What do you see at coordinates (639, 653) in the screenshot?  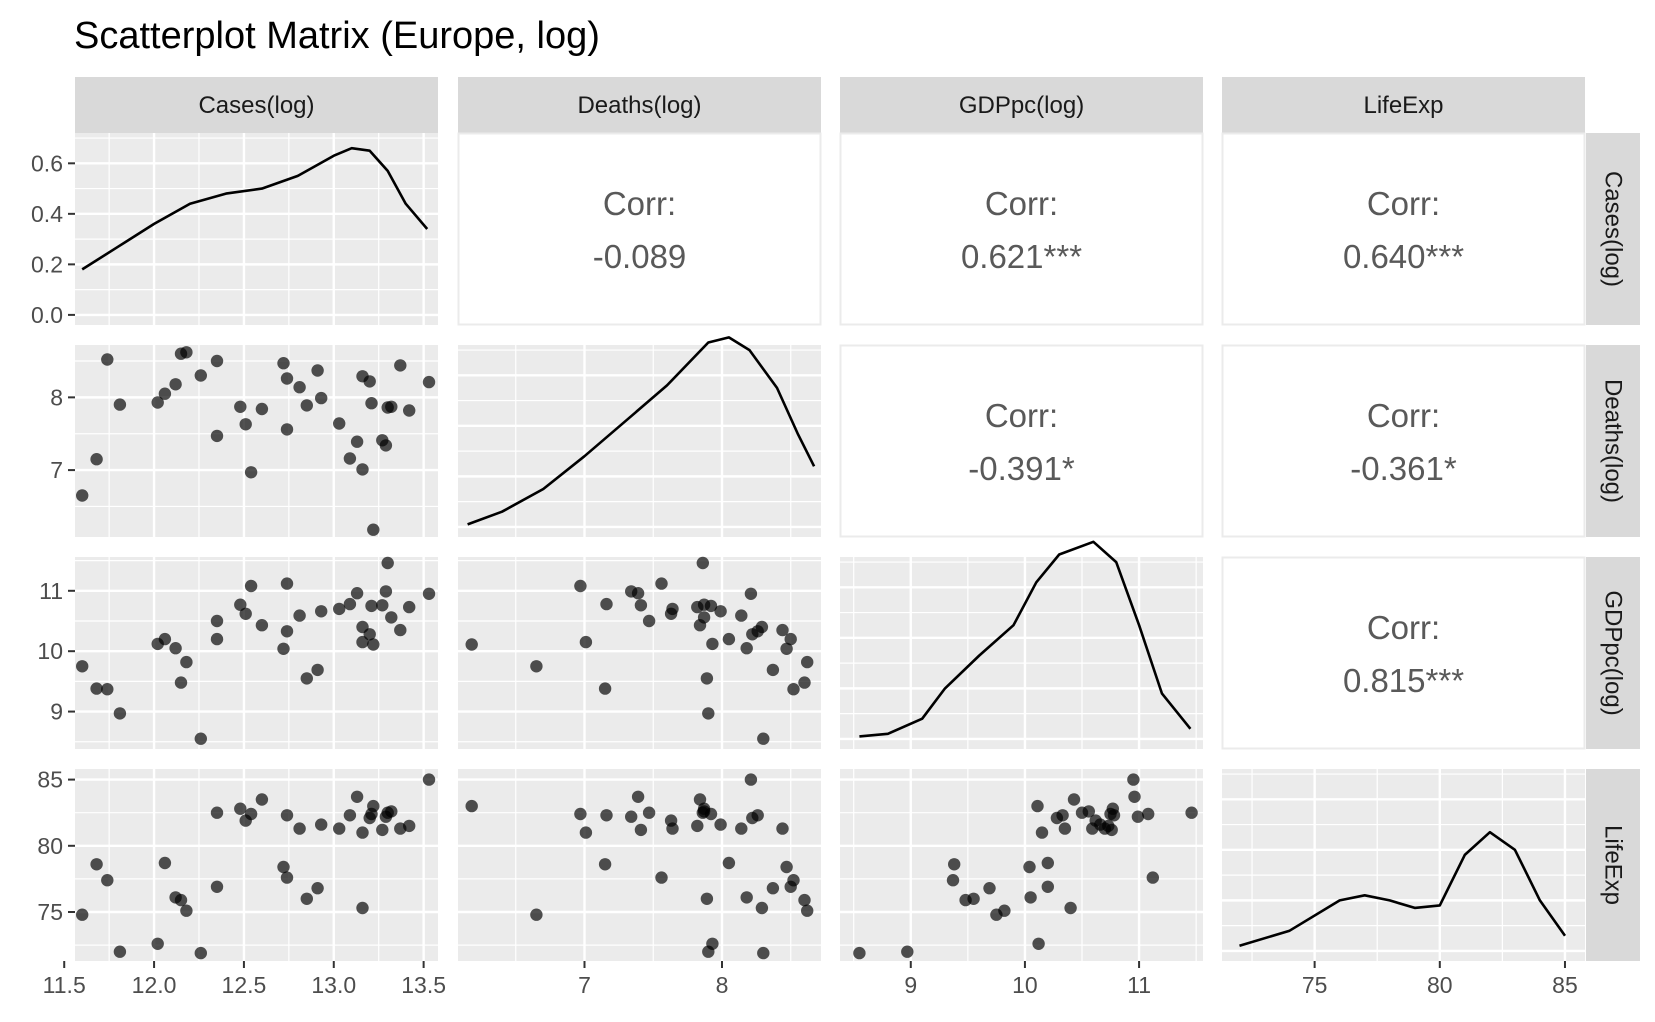 I see `scatter-panel-bg` at bounding box center [639, 653].